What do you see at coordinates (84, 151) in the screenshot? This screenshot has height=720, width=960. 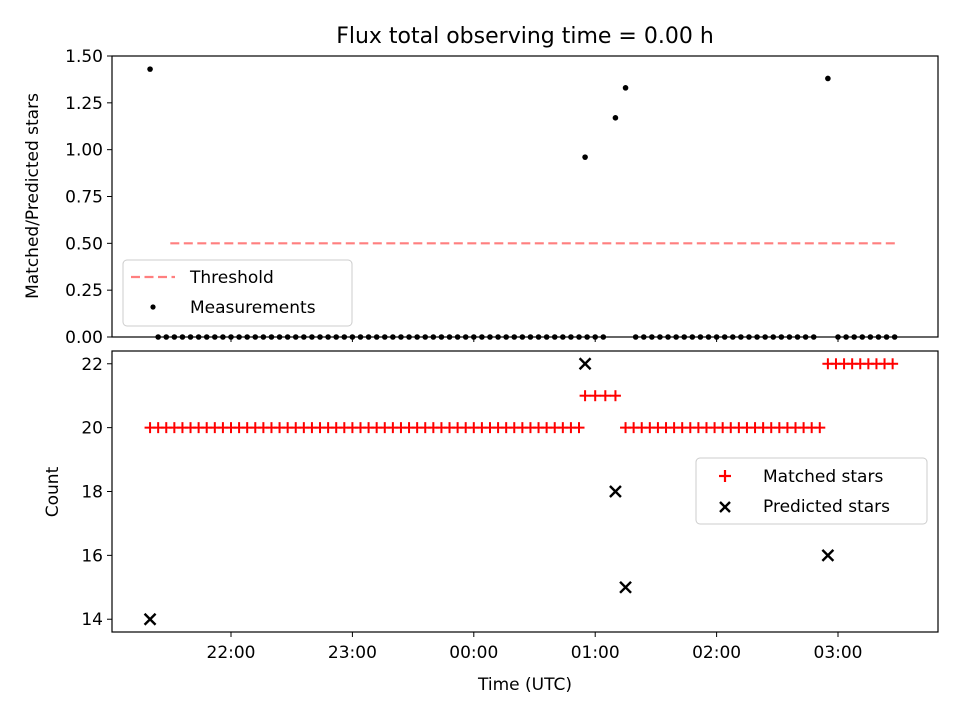 I see `y-tick-label-top: 1.00` at bounding box center [84, 151].